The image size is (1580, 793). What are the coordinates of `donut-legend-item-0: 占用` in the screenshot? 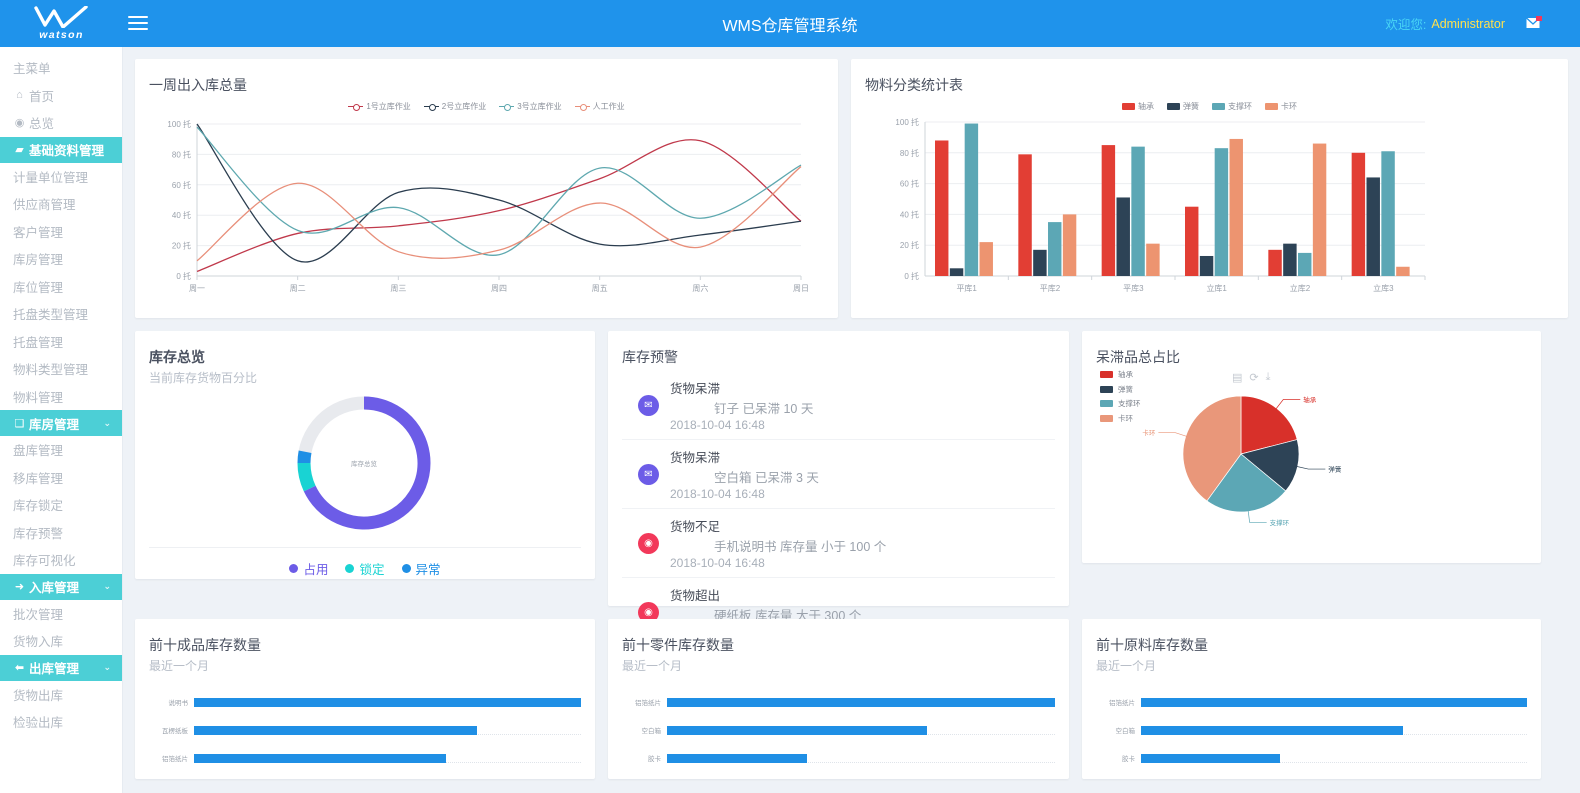 It's located at (308, 568).